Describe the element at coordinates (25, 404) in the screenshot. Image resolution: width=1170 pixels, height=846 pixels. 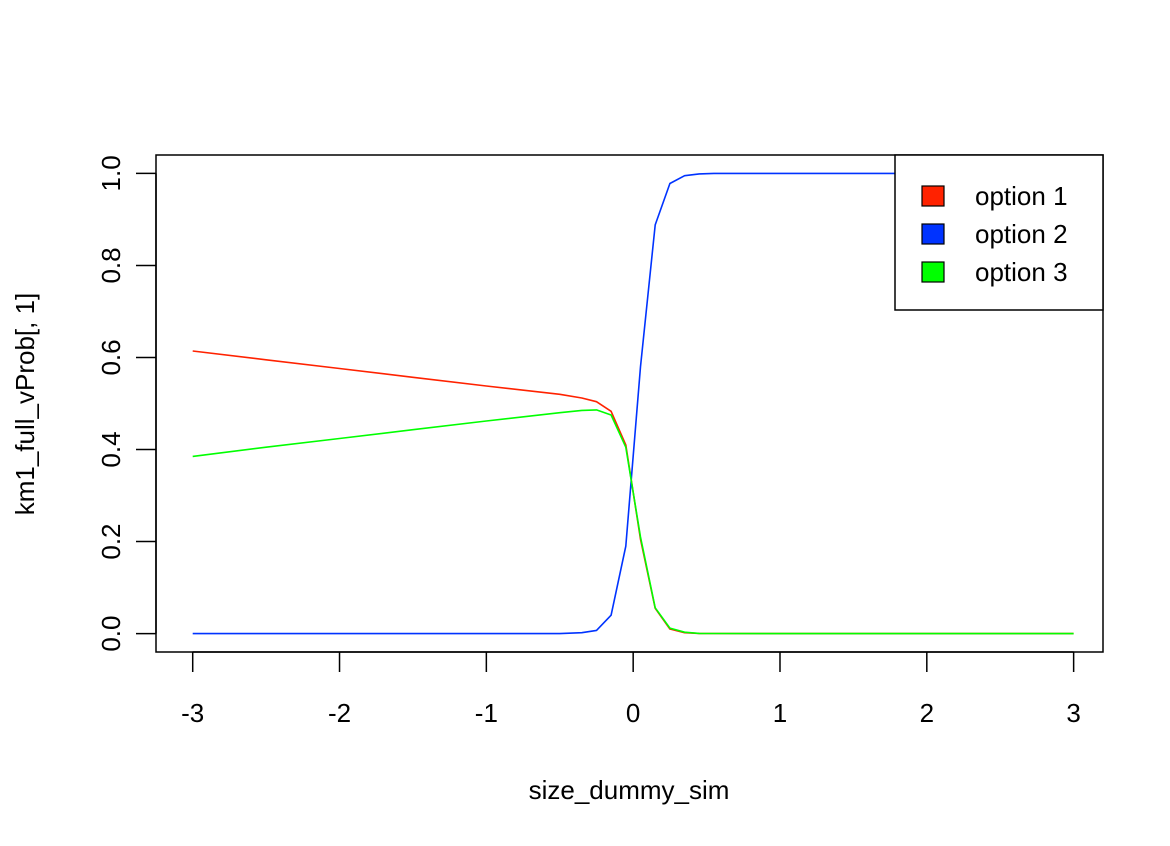
I see `y-axis-title: km1_full_vProb[, 1]` at that location.